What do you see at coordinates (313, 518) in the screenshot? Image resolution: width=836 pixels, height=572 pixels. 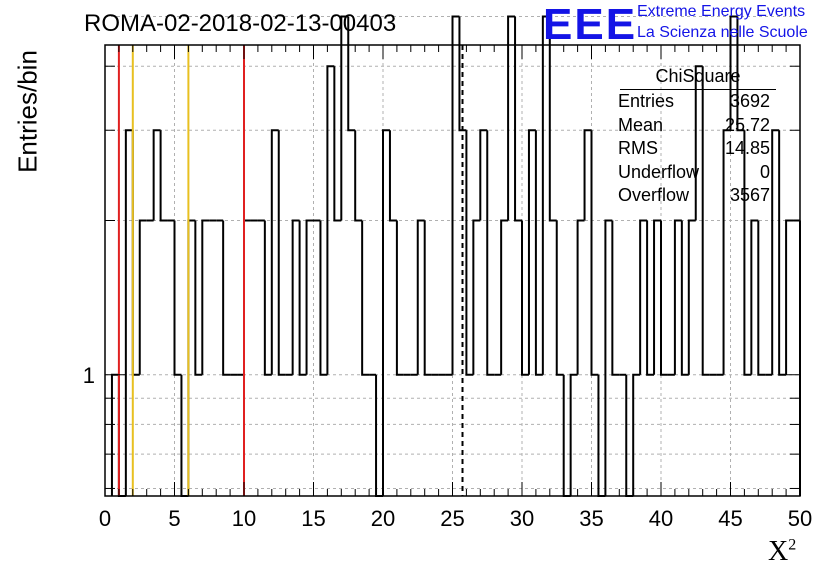 I see `x-tick-label: 15` at bounding box center [313, 518].